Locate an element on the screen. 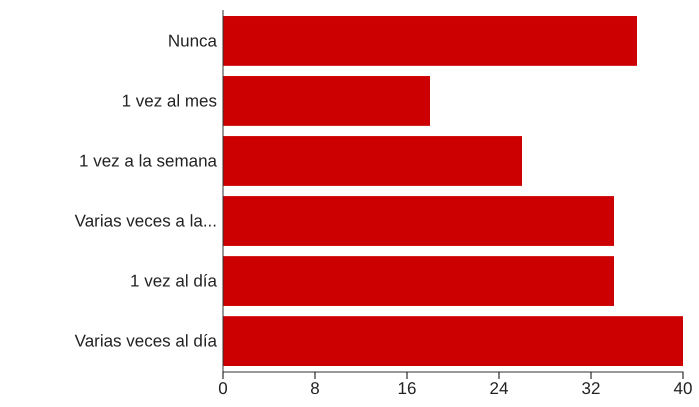  y-tick-label: 1 vez al mes is located at coordinates (169, 100).